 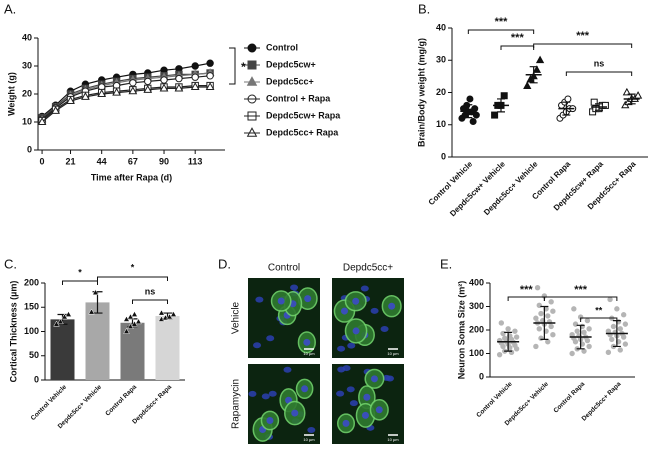 What do you see at coordinates (290, 81) in the screenshot?
I see `legend-label: Depdc5cc+` at bounding box center [290, 81].